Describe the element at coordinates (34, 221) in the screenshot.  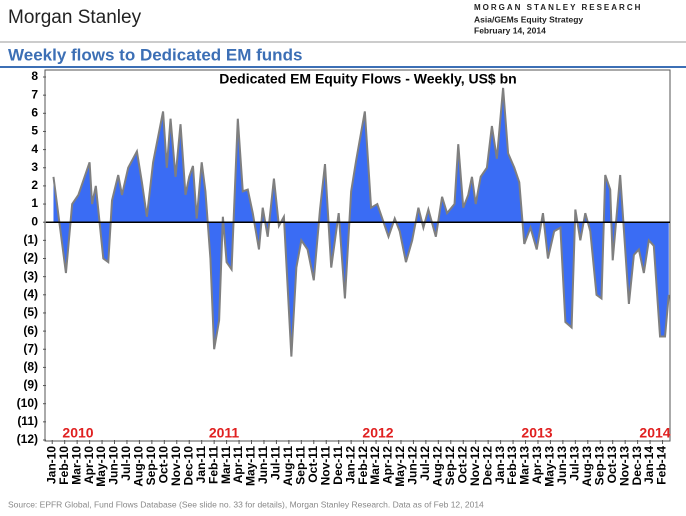
I see `y-tick-label: 0` at that location.